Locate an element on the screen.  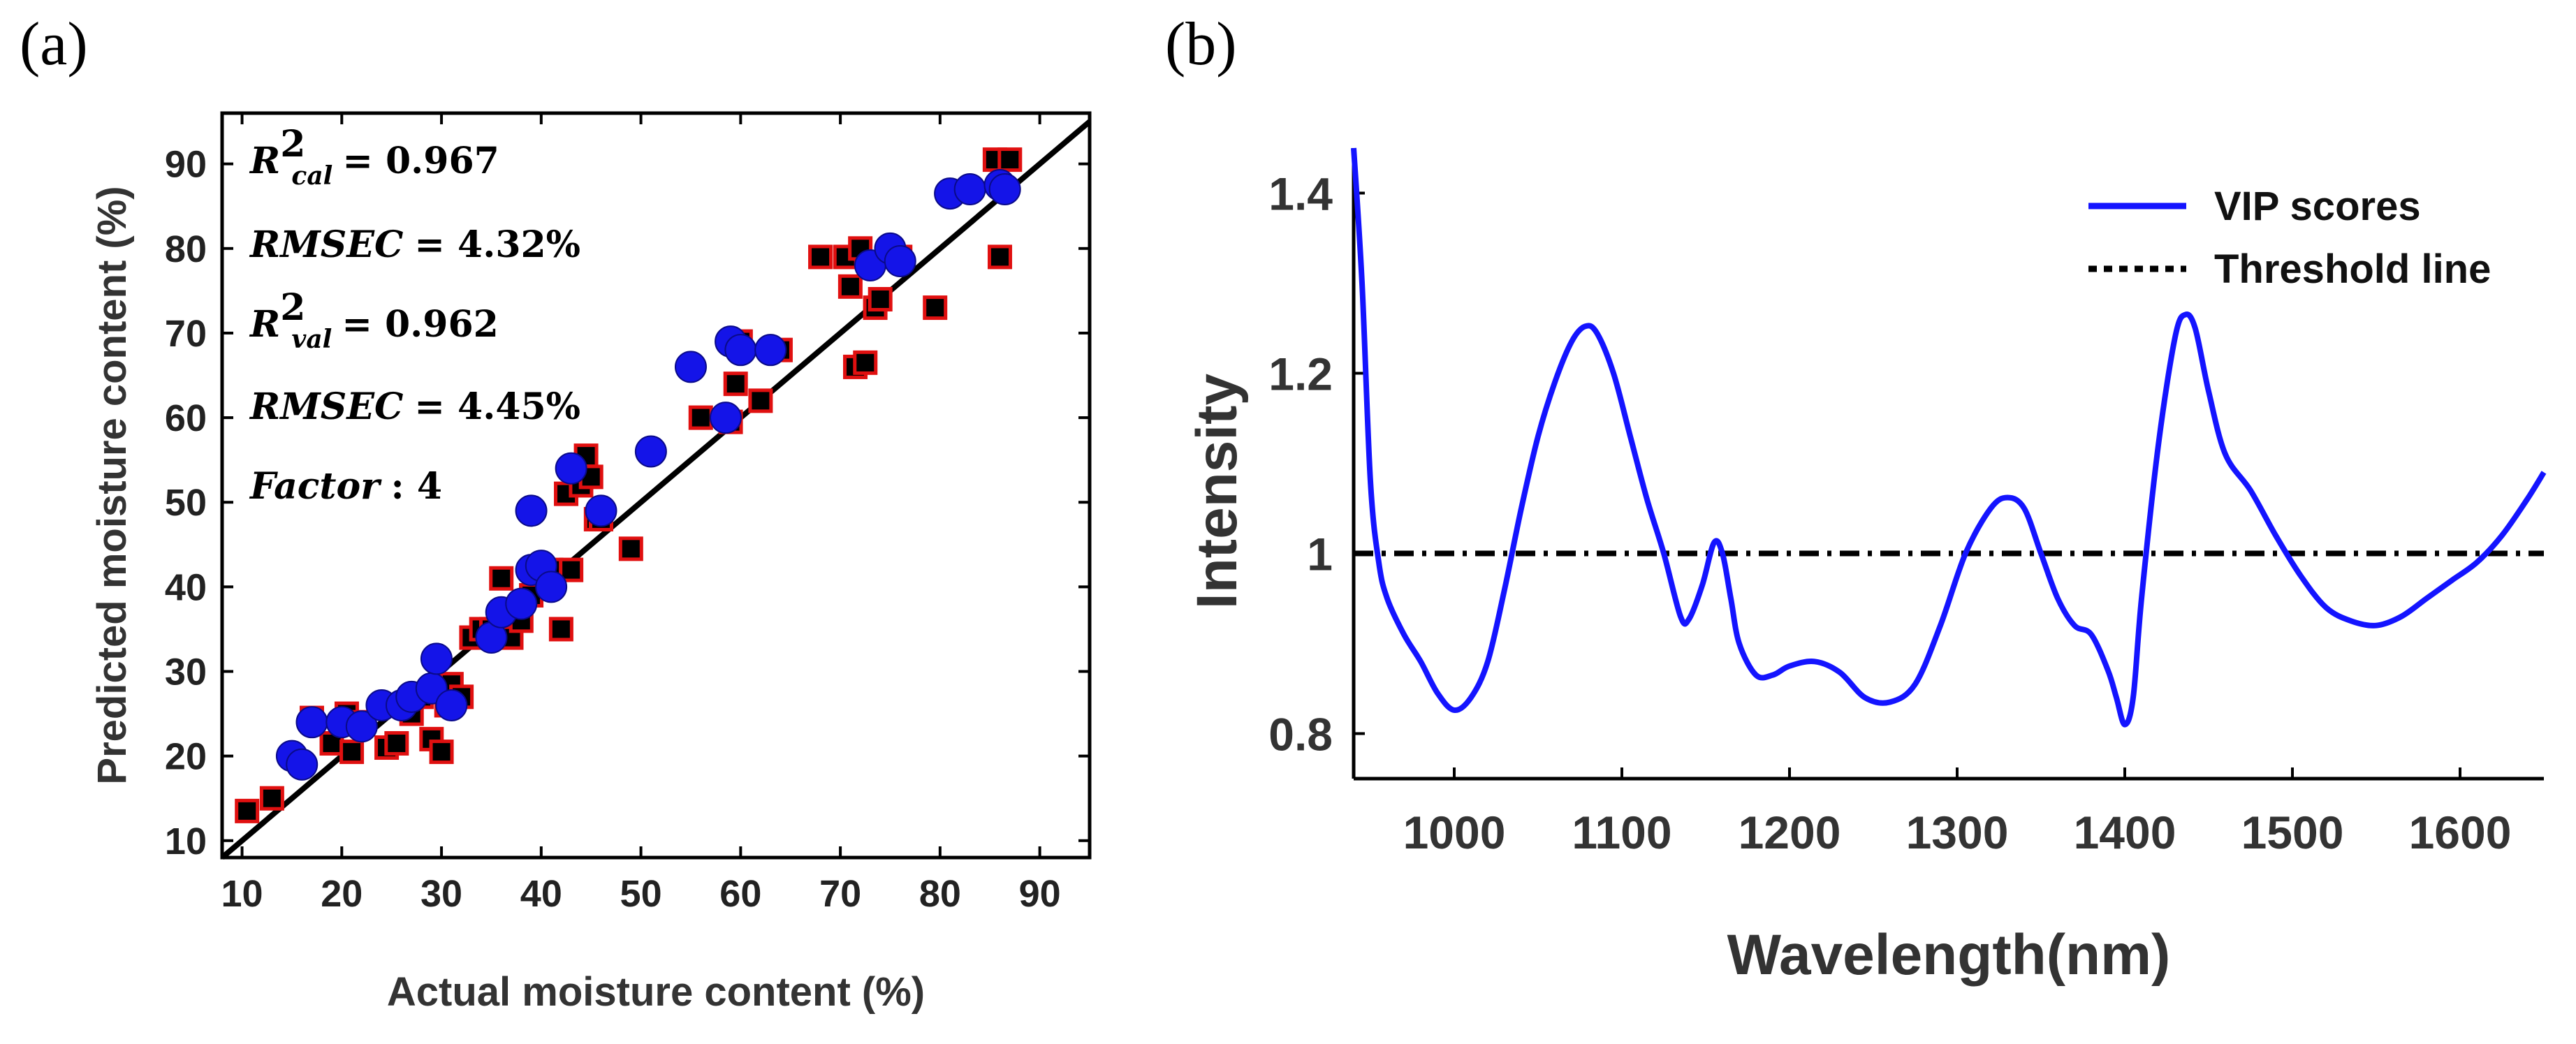
annotation-2: RMSEC = 4.32% is located at coordinates (414, 244).